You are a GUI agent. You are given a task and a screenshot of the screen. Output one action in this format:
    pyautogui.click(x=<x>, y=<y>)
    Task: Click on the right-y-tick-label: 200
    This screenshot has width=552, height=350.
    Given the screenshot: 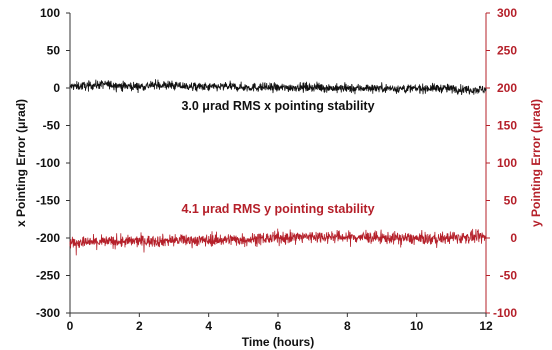 What is the action you would take?
    pyautogui.click(x=507, y=88)
    